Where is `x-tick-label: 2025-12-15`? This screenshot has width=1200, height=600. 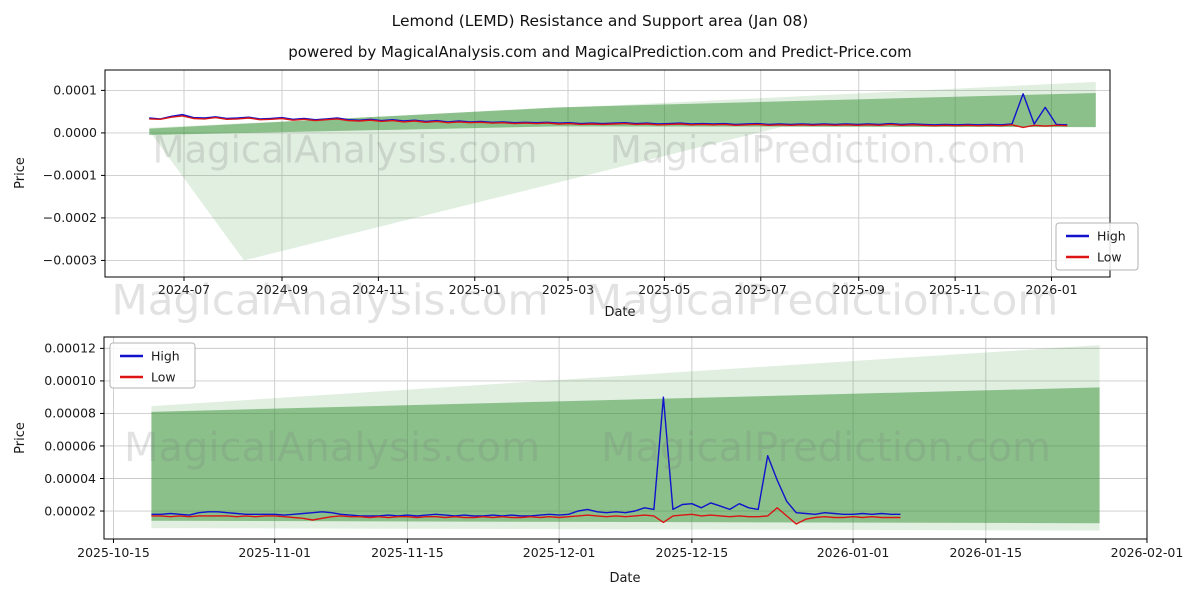
x-tick-label: 2025-12-15 is located at coordinates (692, 552).